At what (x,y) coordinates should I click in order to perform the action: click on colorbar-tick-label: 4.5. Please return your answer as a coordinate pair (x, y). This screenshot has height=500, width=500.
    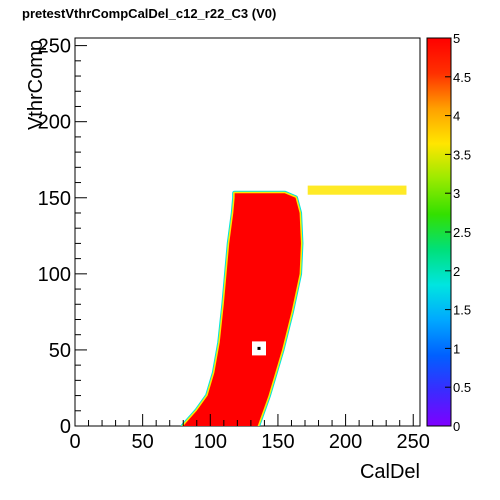
    Looking at the image, I should click on (462, 77).